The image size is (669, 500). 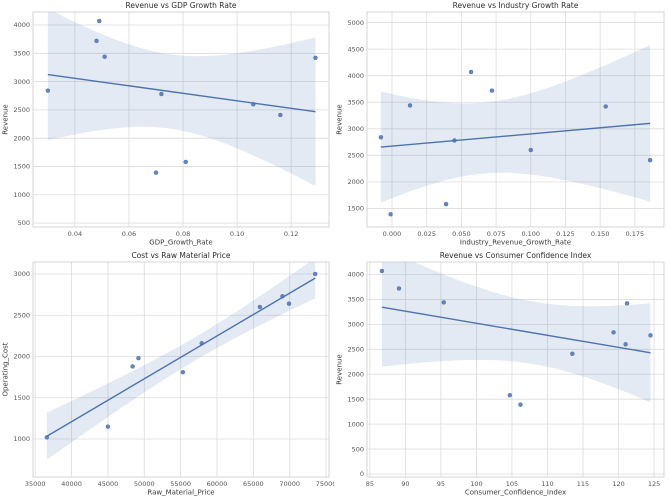 I want to click on x-tick-label: 85, so click(x=370, y=484).